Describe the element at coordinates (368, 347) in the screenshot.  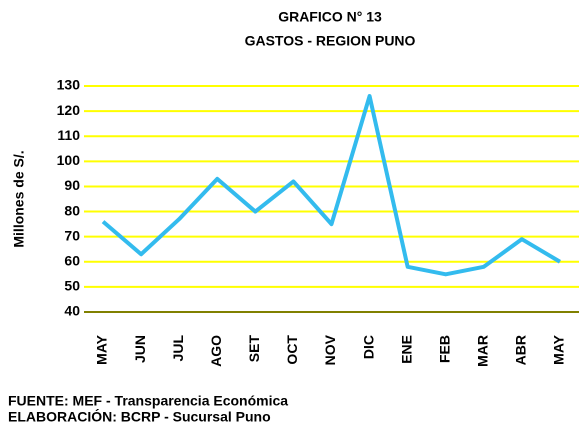
I see `x-tick-label: DIC` at that location.